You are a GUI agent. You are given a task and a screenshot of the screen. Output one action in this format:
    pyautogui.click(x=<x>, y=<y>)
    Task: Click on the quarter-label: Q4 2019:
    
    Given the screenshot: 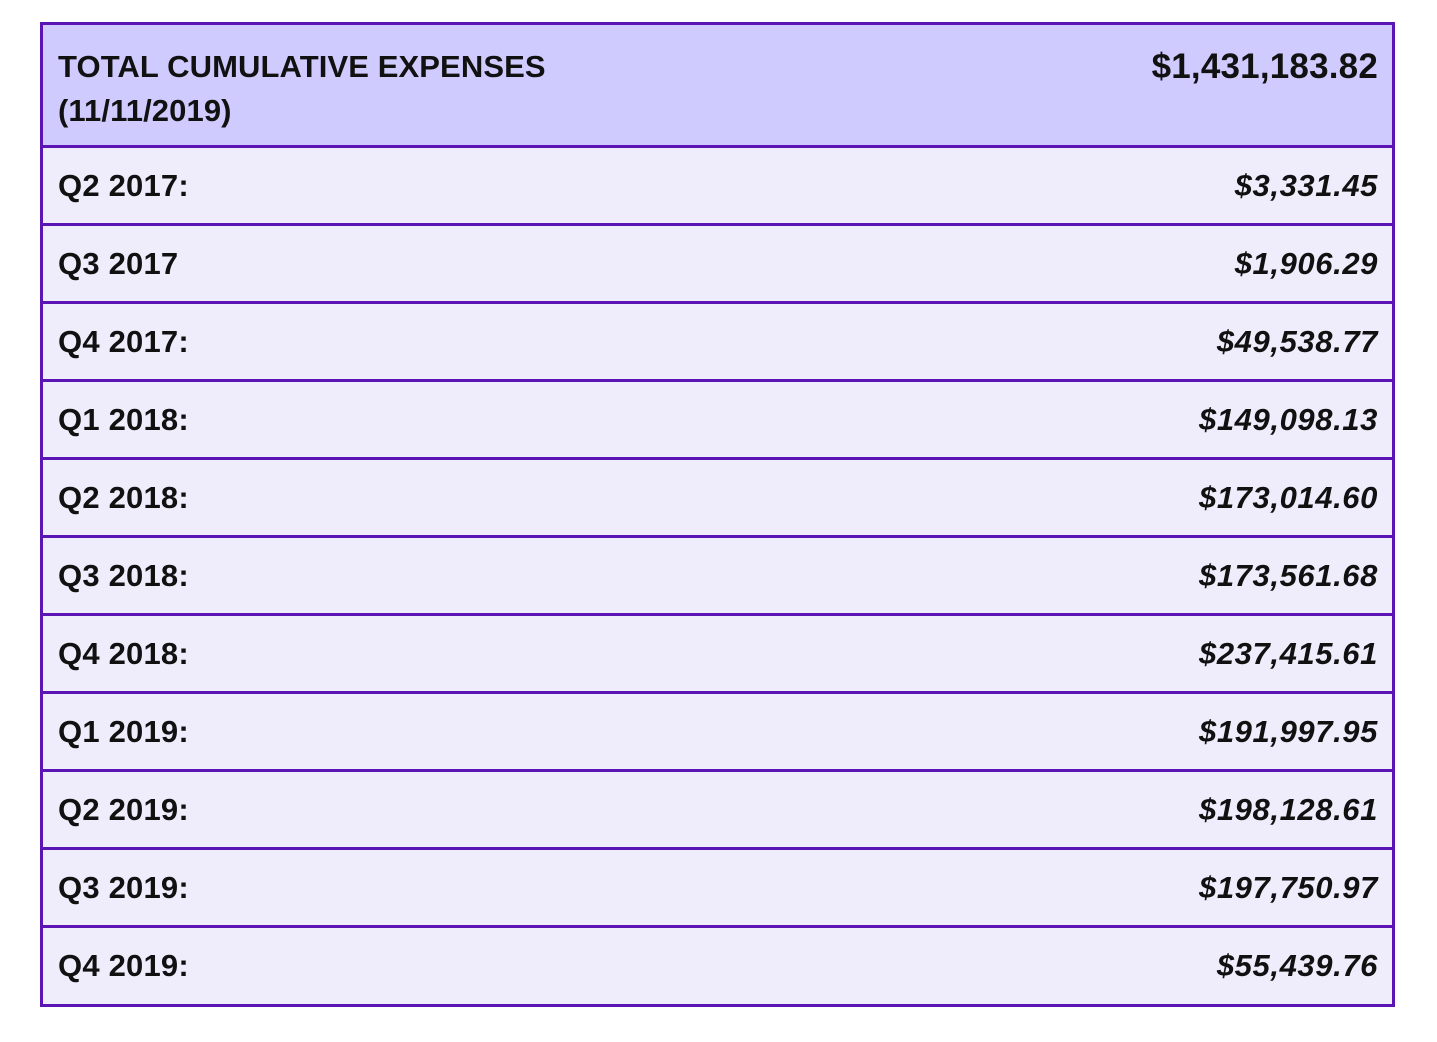 What is the action you would take?
    pyautogui.click(x=123, y=965)
    